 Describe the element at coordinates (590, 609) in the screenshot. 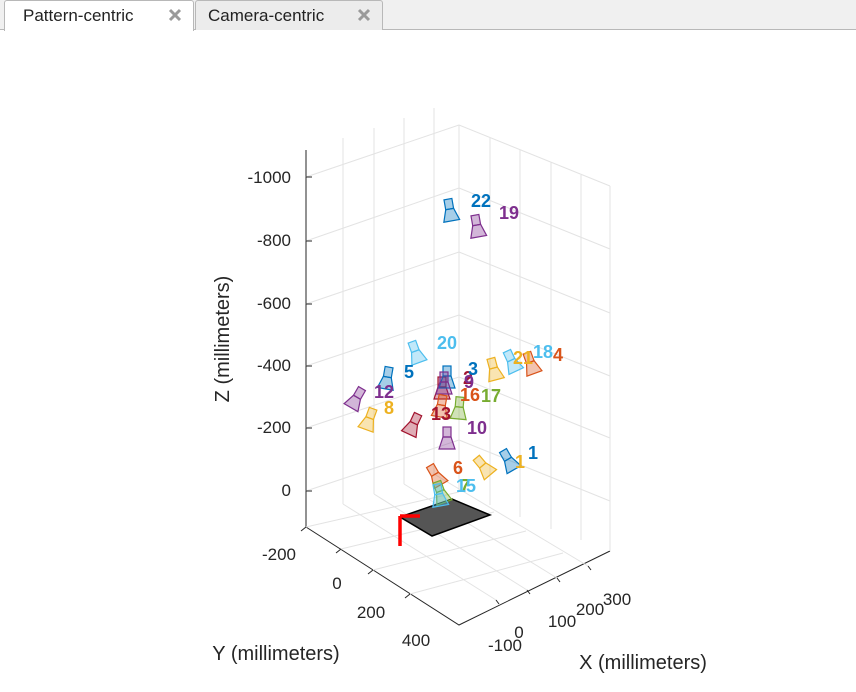

I see `x-tick-label: 200` at that location.